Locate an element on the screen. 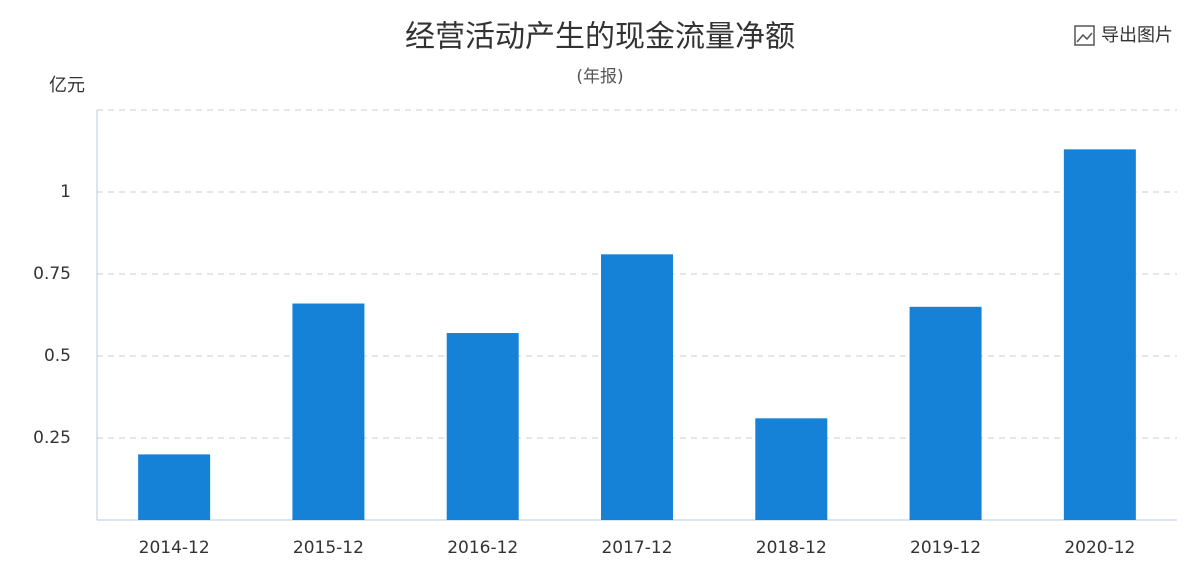  y-tick-label: 0.75 is located at coordinates (52, 274).